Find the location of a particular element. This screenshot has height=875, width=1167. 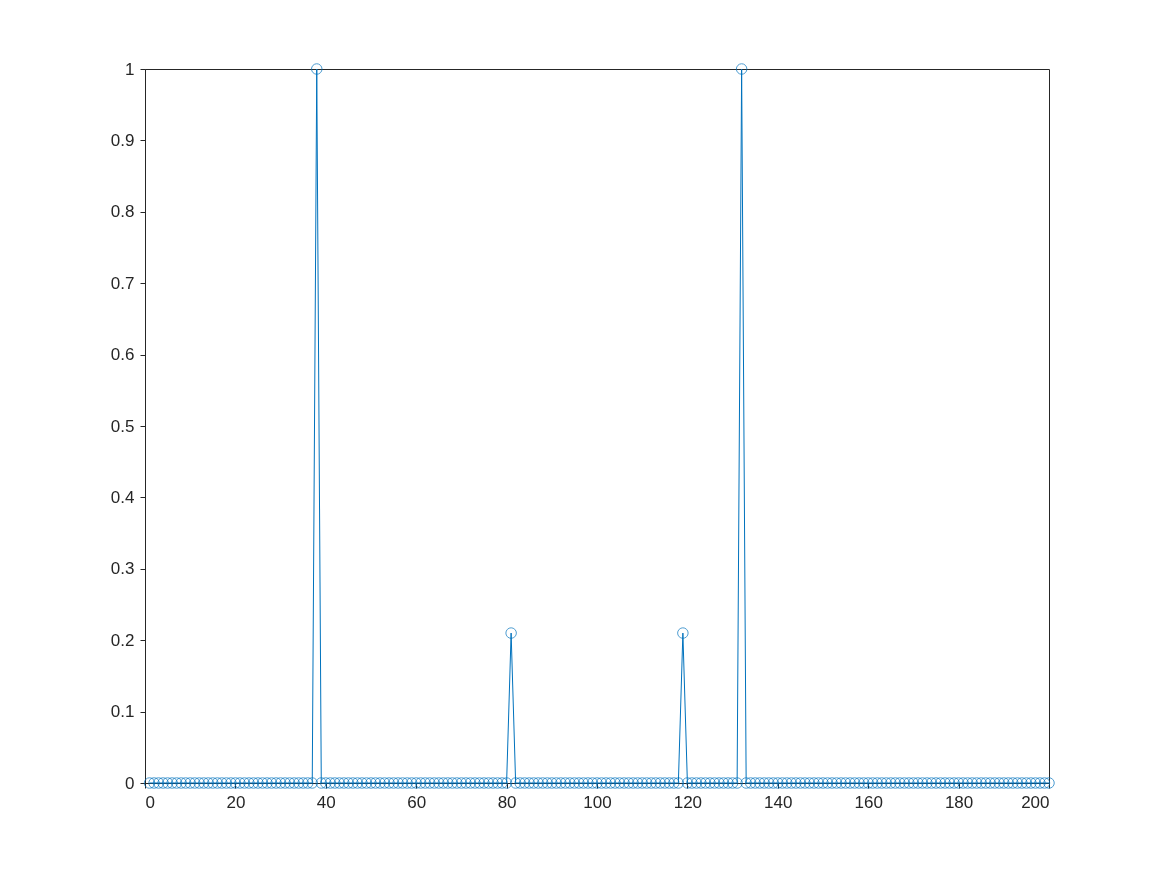

y-tick-label: 0.4 is located at coordinates (122, 497).